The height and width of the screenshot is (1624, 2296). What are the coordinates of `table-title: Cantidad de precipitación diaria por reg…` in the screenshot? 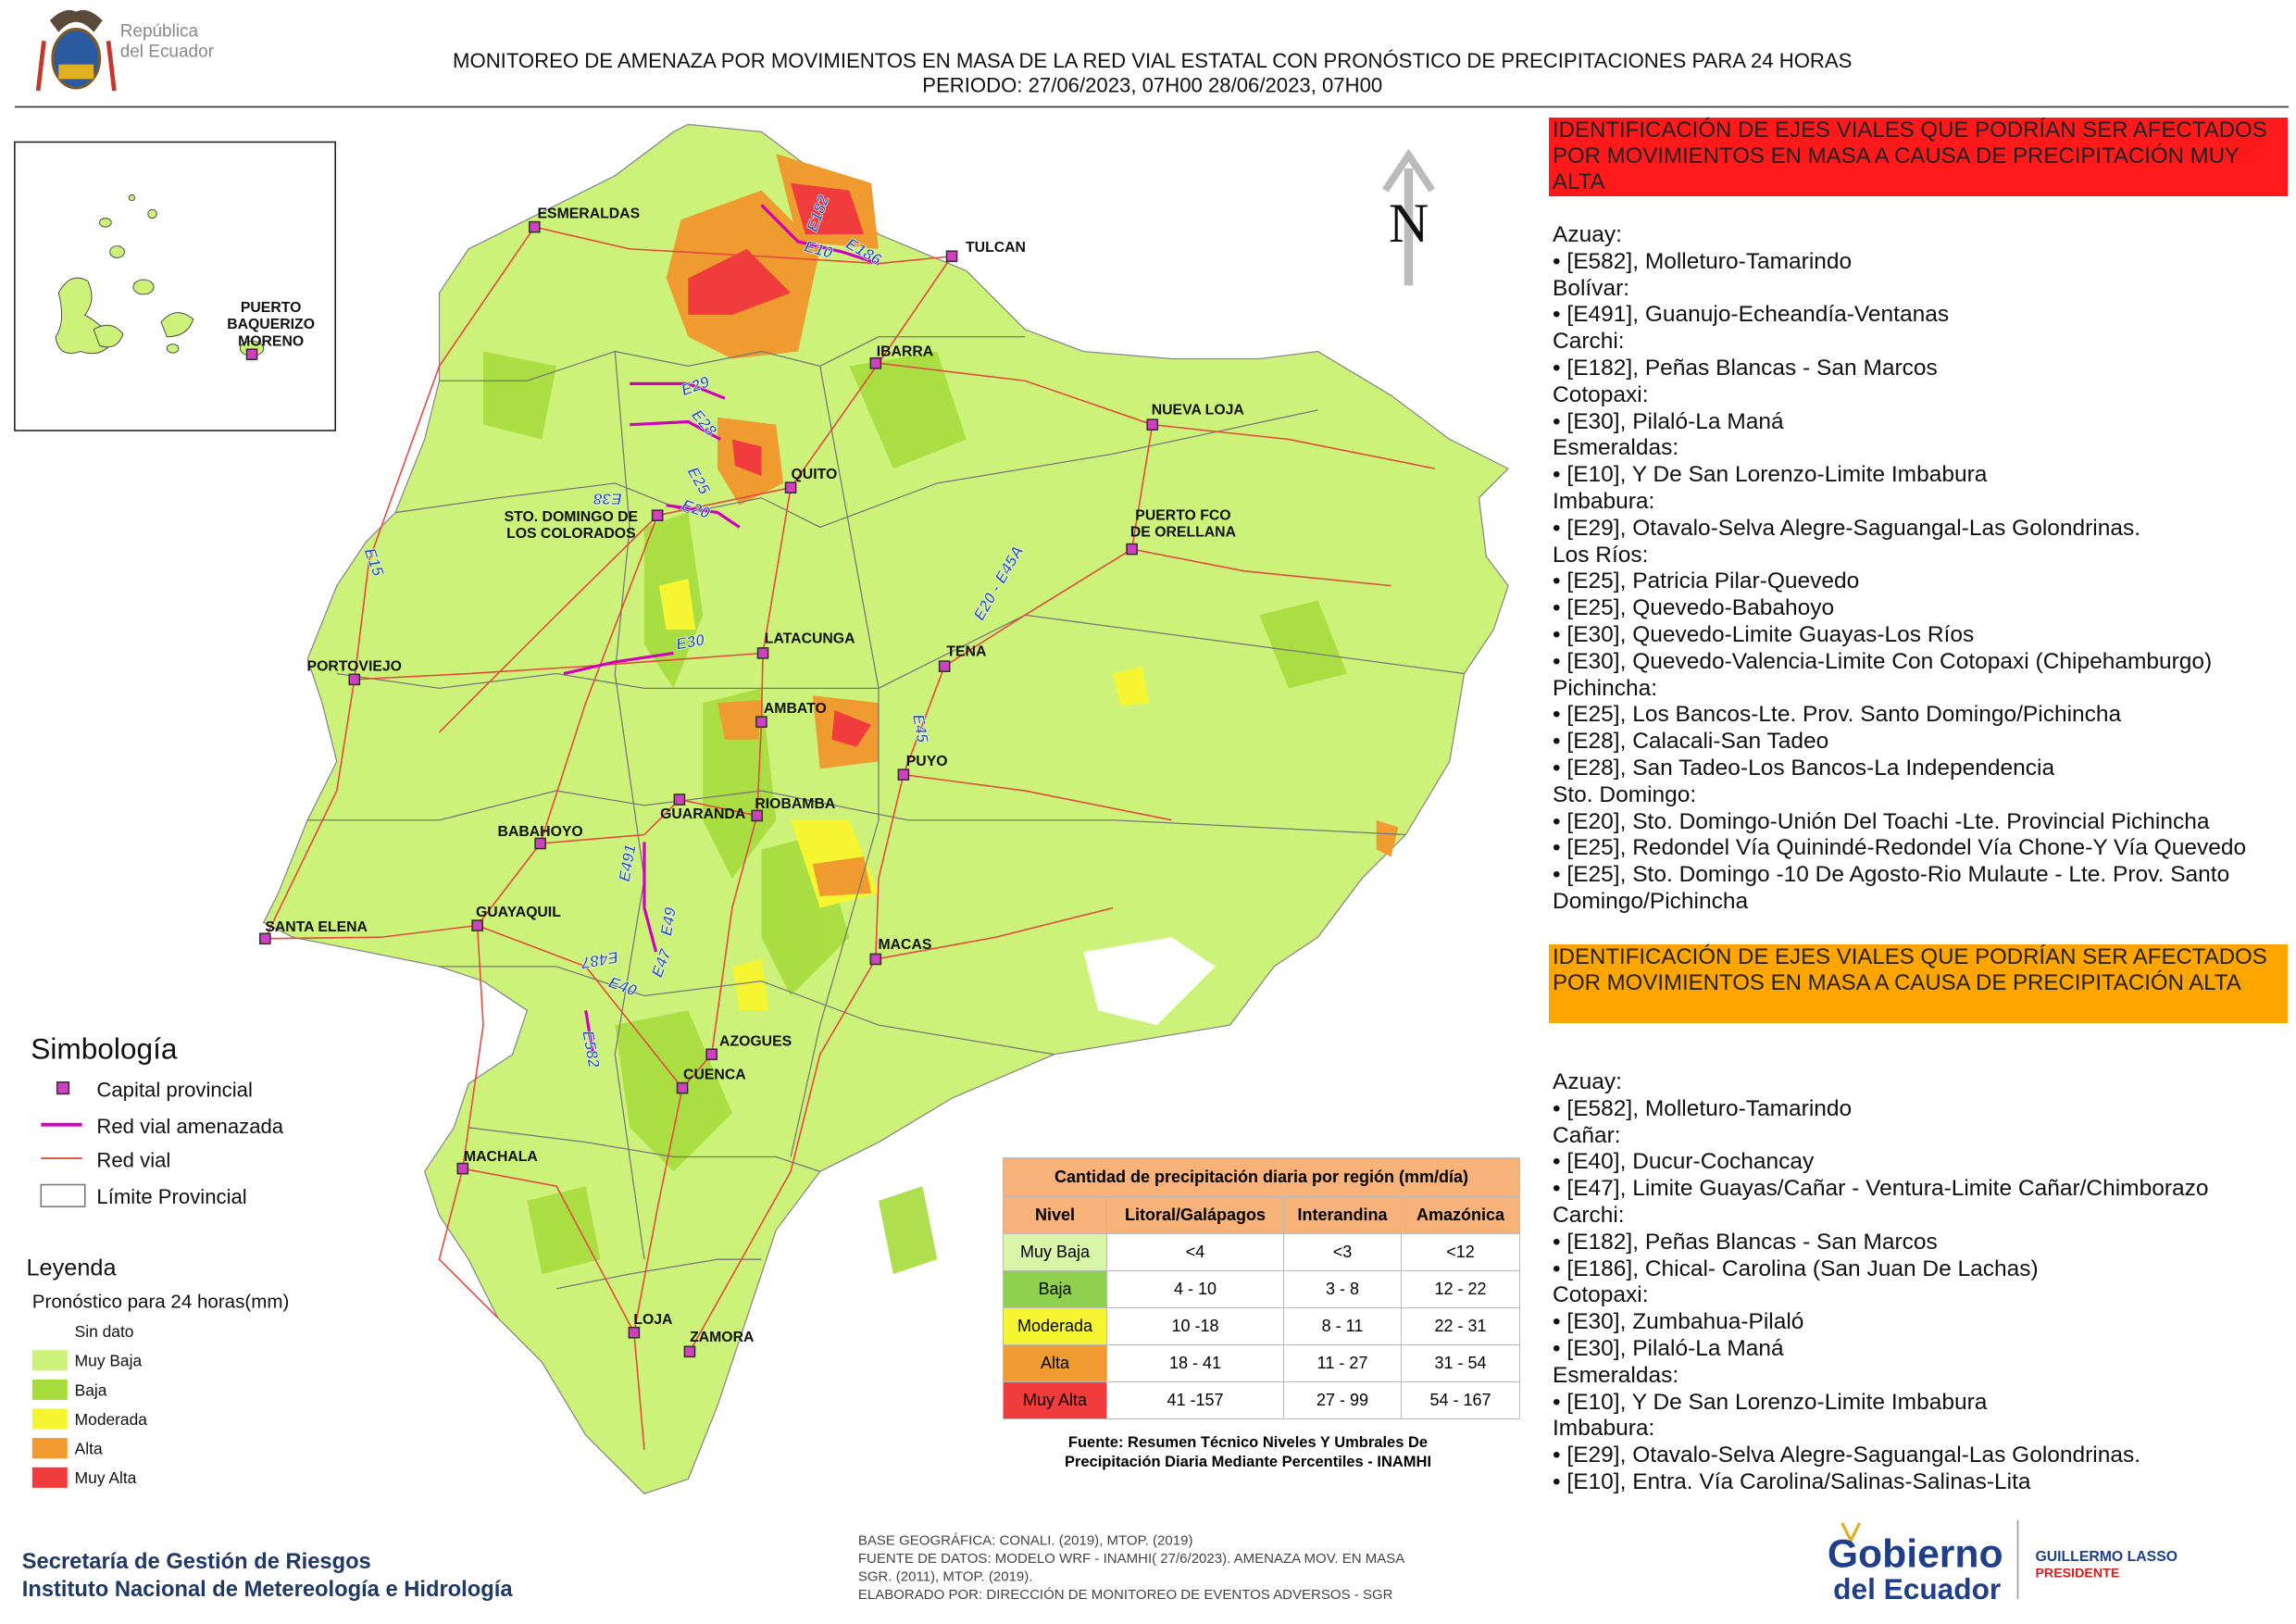 It's located at (1261, 1177).